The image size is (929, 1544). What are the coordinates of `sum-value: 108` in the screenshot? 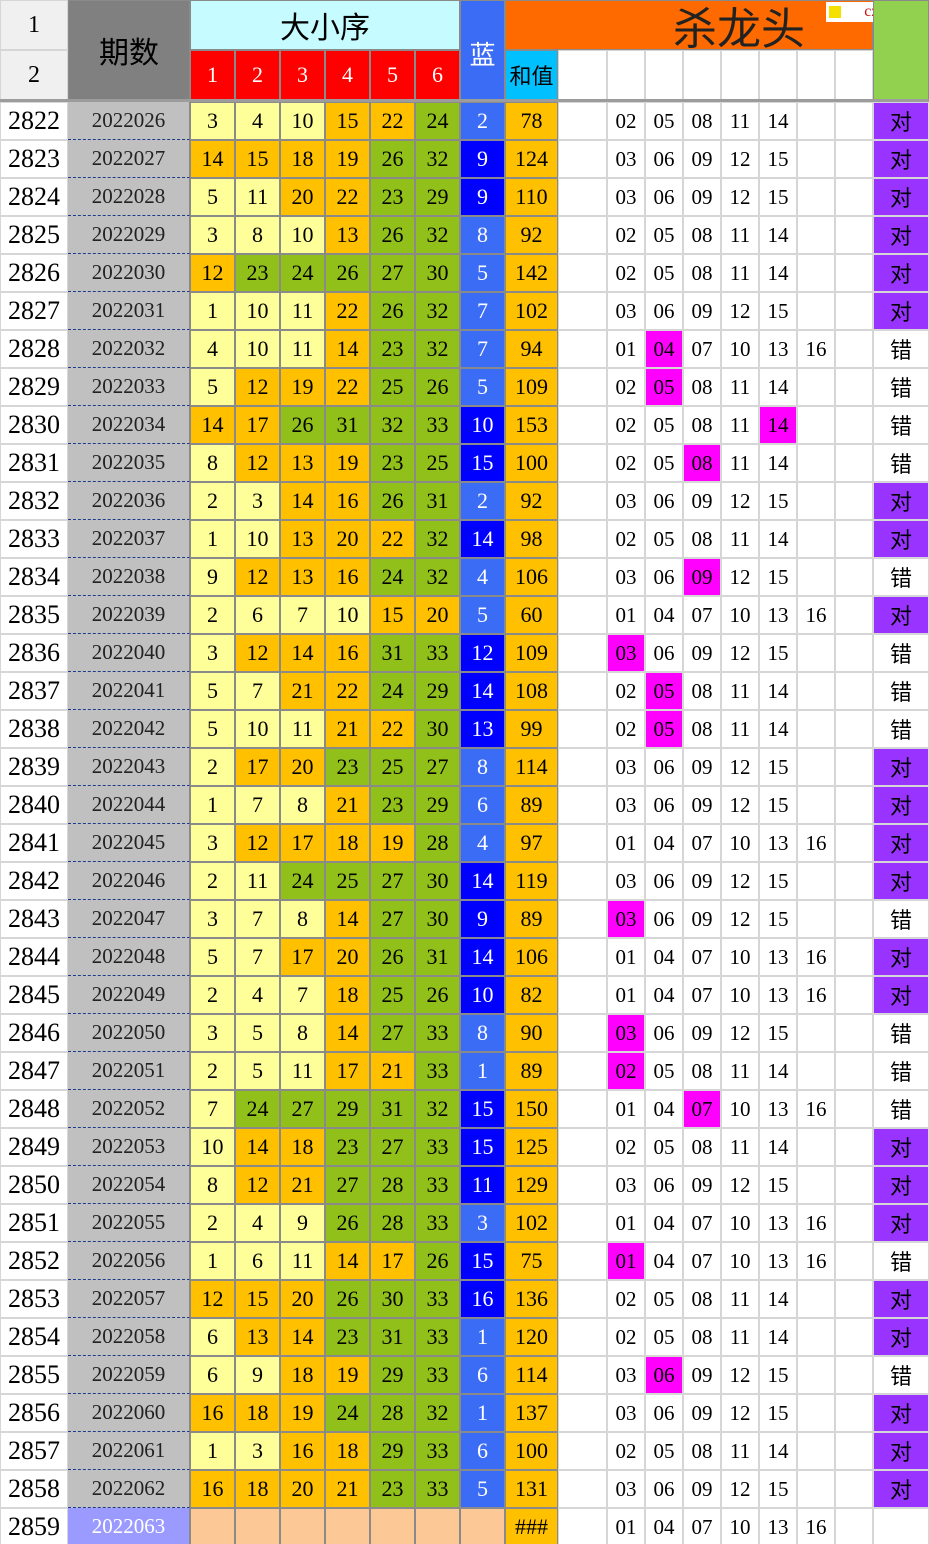 It's located at (531, 691).